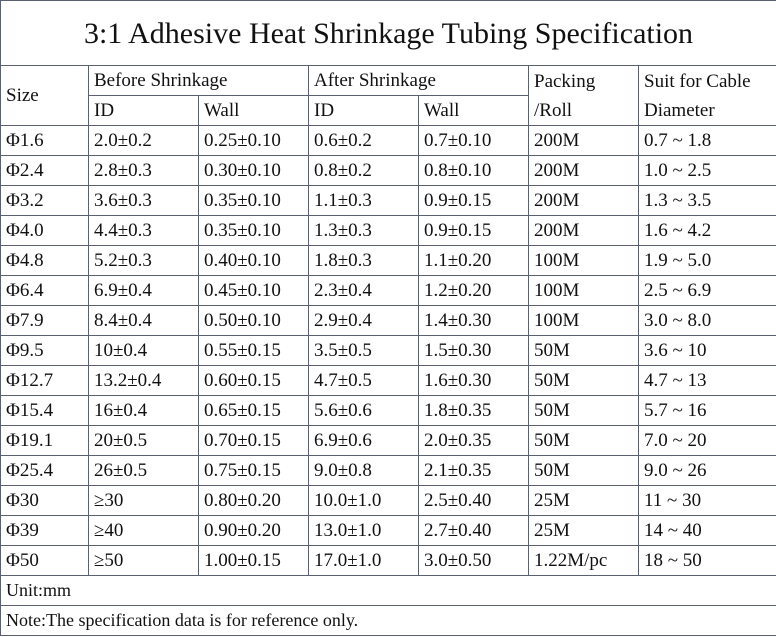 Image resolution: width=776 pixels, height=637 pixels. I want to click on table-cell: 1.22M/pc, so click(583, 560).